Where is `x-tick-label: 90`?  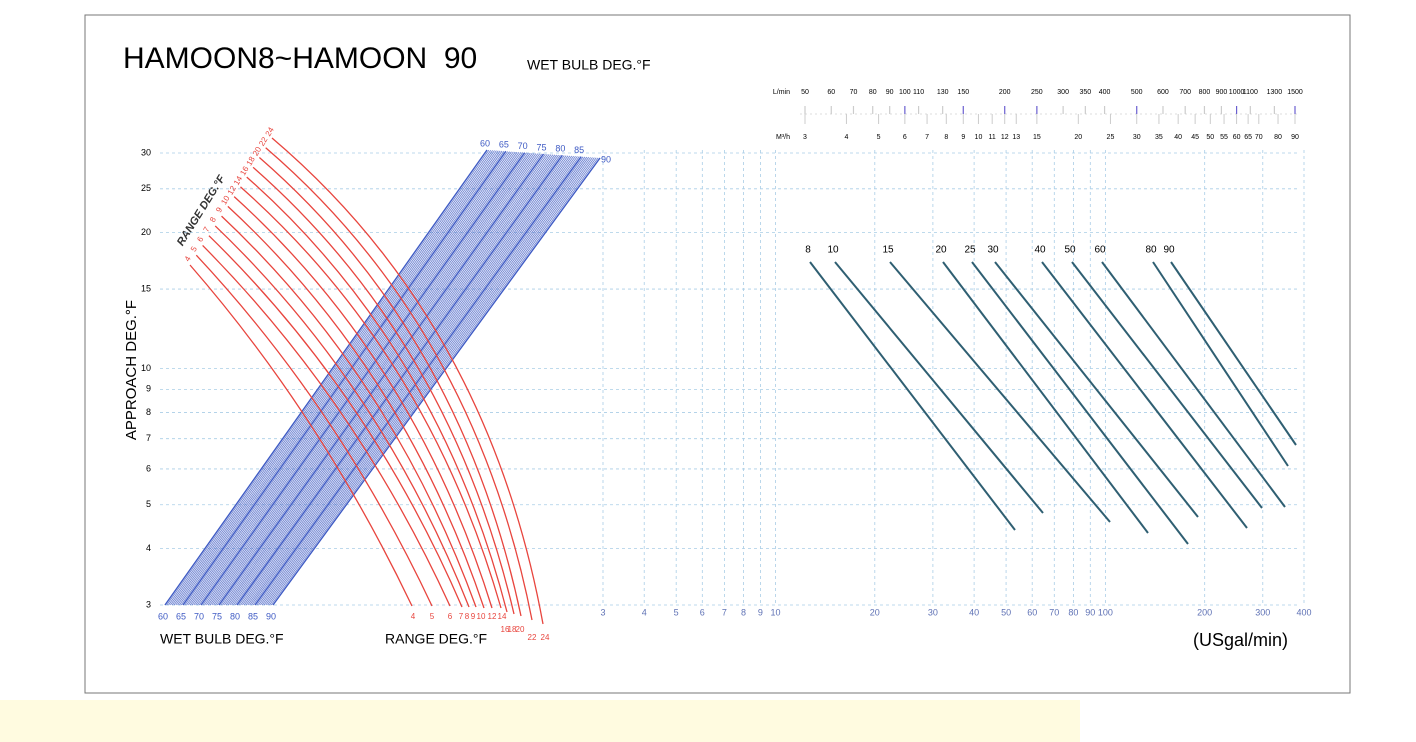 x-tick-label: 90 is located at coordinates (1090, 612).